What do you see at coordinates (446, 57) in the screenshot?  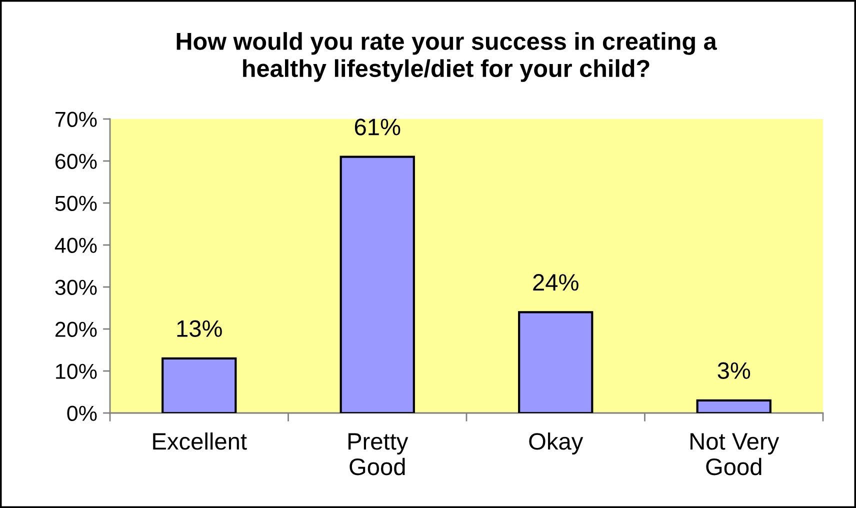 I see `chart-title: How would you rate your success in creating a healthy lifestyle/diet for your child?` at bounding box center [446, 57].